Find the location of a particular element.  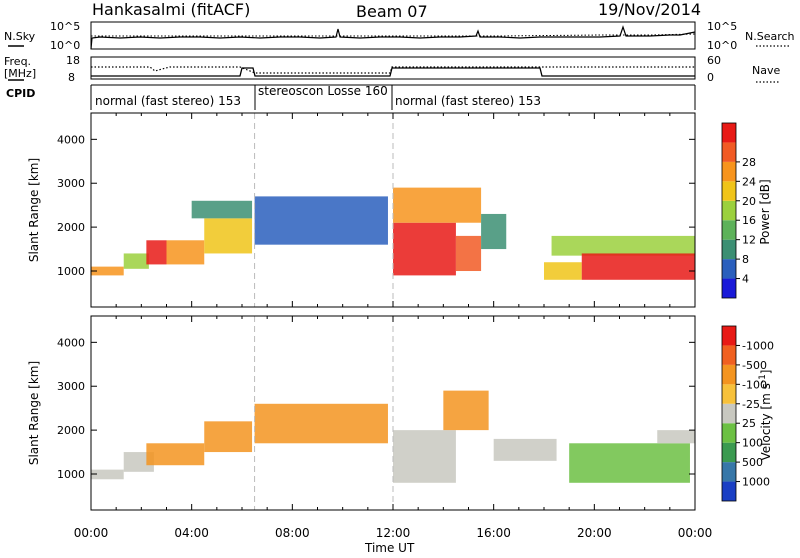

date-title: 19/Nov/2014 is located at coordinates (649, 9).